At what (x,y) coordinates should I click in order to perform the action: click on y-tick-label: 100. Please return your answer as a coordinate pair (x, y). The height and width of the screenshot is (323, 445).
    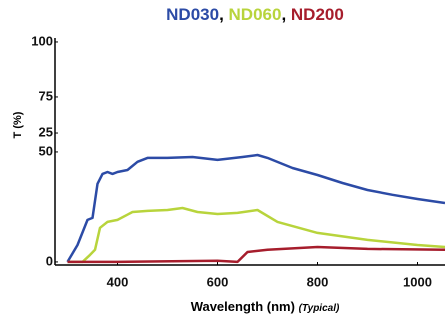
    Looking at the image, I should click on (42, 40).